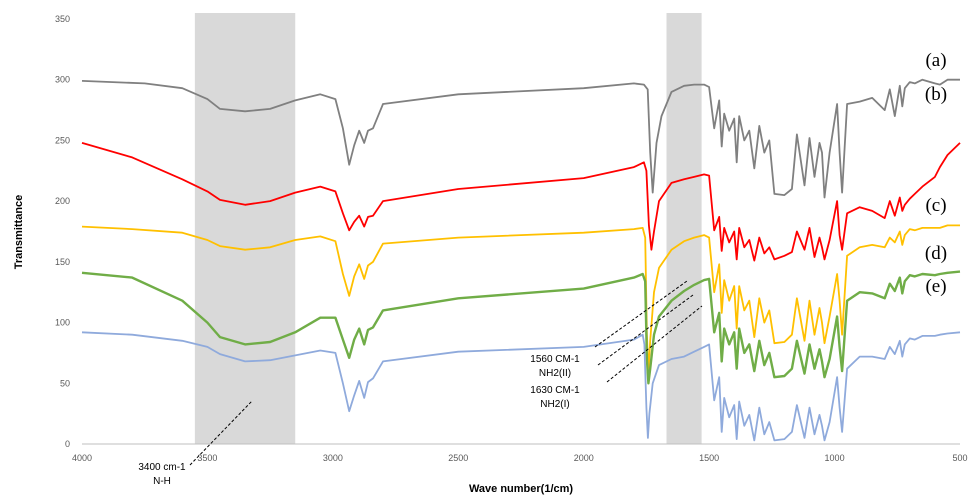  What do you see at coordinates (458, 458) in the screenshot?
I see `x-tick-label: 2500` at bounding box center [458, 458].